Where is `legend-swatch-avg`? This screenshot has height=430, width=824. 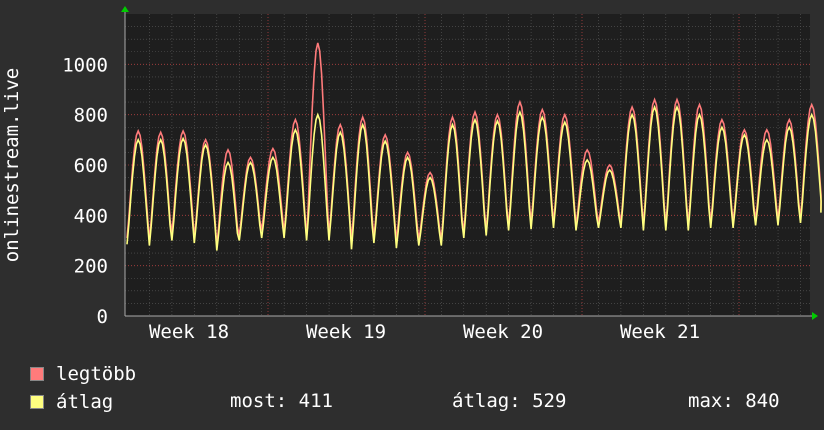 legend-swatch-avg is located at coordinates (37, 402).